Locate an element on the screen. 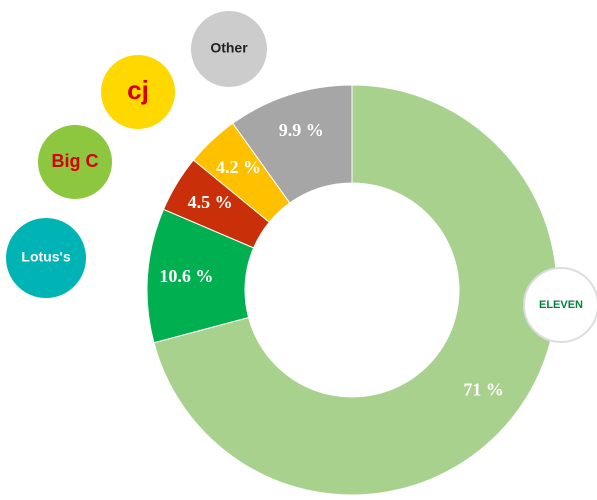  value-label: 4.2 % is located at coordinates (238, 167).